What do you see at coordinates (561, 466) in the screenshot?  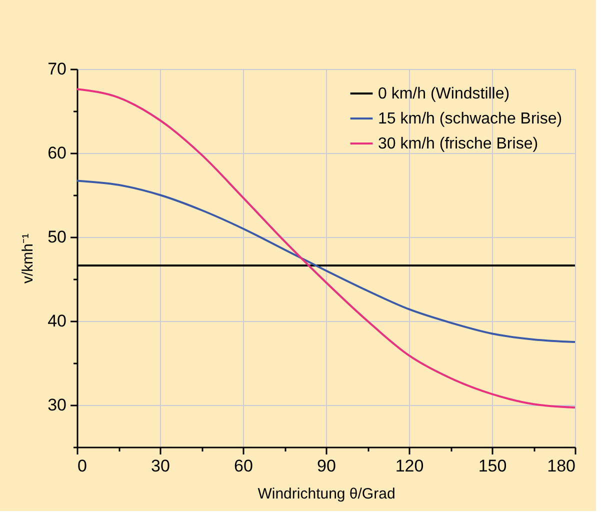 I see `x-tick-label: 180` at bounding box center [561, 466].